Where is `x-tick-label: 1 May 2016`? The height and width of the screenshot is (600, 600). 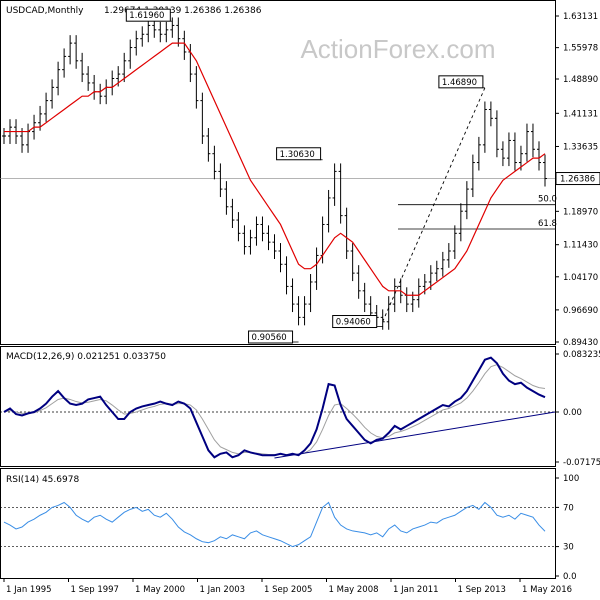
x-tick-label: 1 May 2016 is located at coordinates (547, 590).